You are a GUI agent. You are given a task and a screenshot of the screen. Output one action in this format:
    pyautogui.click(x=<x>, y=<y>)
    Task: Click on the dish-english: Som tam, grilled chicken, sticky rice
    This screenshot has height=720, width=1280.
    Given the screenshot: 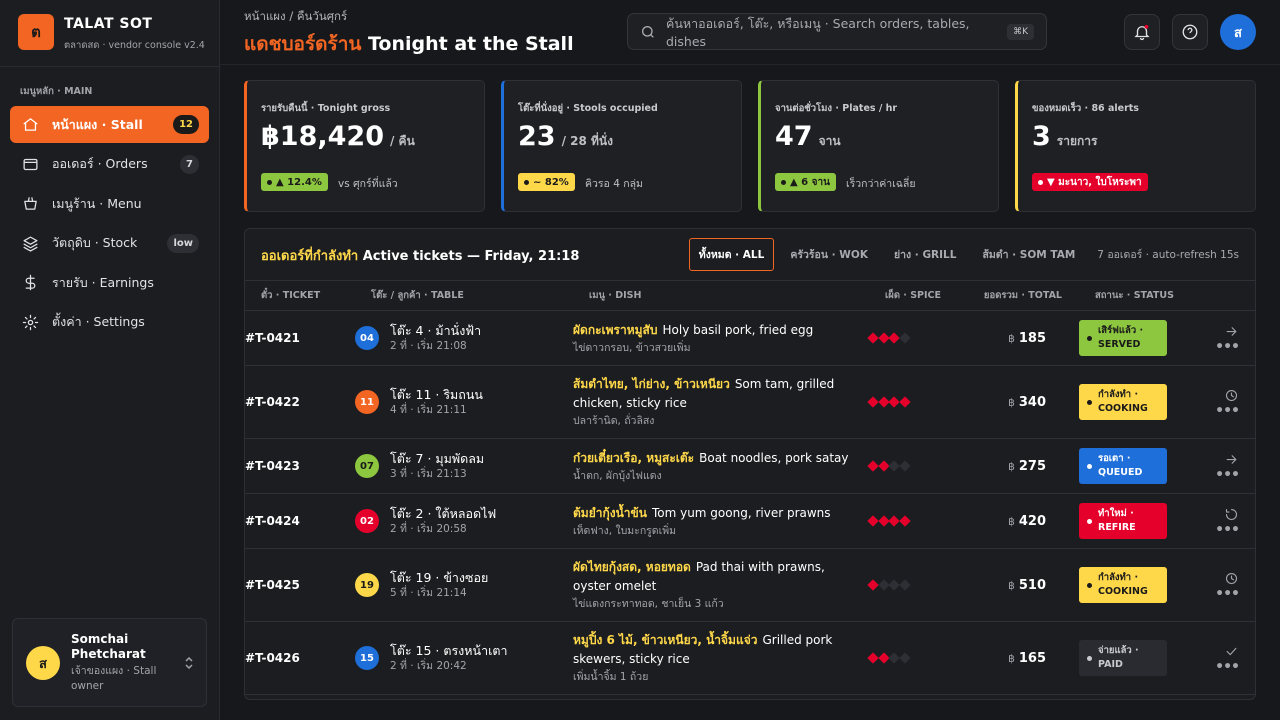 What is the action you would take?
    pyautogui.click(x=704, y=393)
    